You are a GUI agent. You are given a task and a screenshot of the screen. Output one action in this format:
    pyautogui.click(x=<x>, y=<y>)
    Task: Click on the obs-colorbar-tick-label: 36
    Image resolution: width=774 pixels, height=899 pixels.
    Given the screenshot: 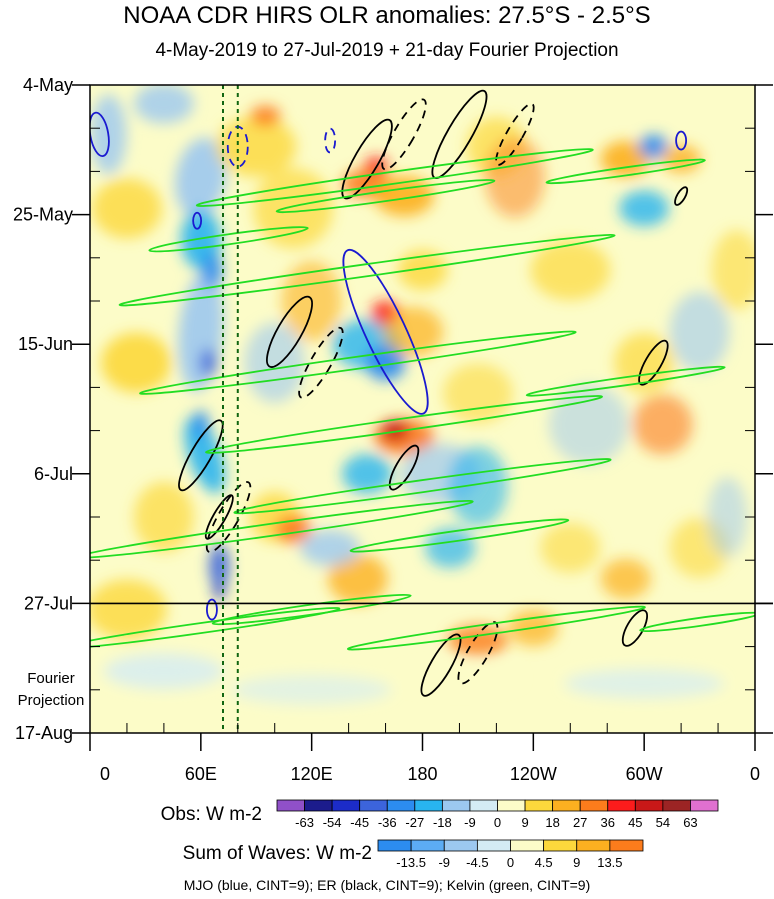 What is the action you would take?
    pyautogui.click(x=608, y=822)
    